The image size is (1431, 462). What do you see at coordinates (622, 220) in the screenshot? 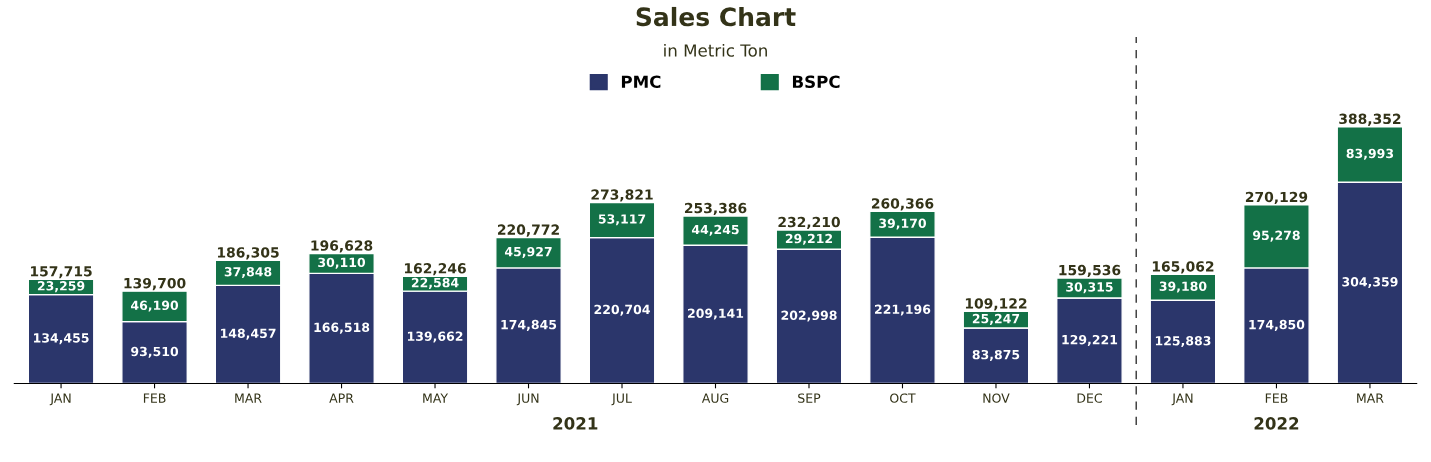
I see `data-label: 53,117` at bounding box center [622, 220].